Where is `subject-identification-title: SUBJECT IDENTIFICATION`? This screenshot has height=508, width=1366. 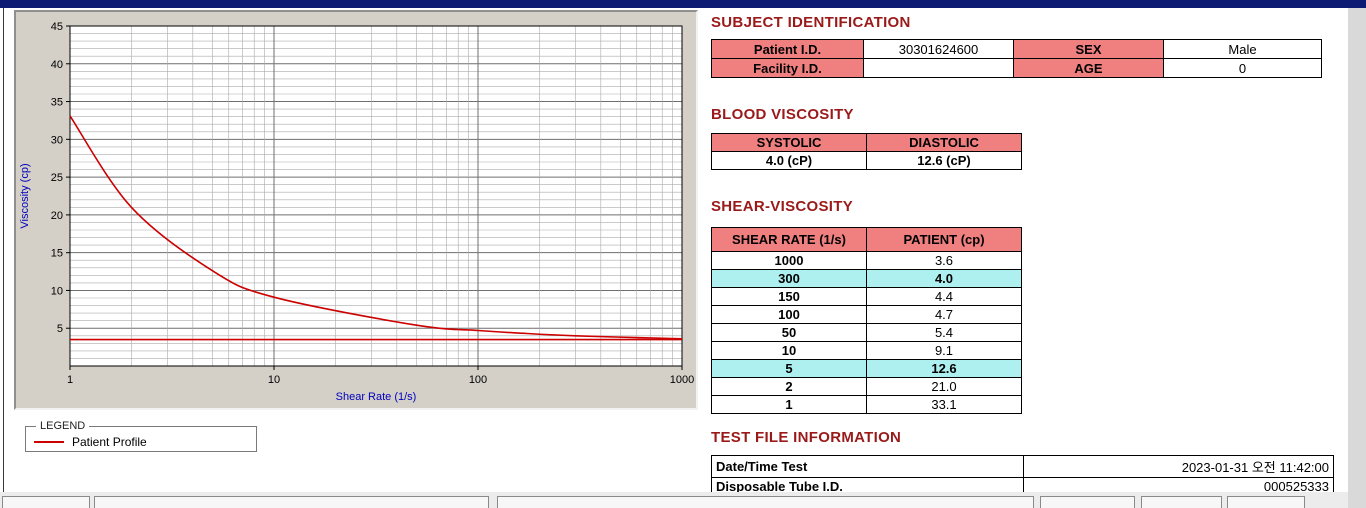 subject-identification-title: SUBJECT IDENTIFICATION is located at coordinates (811, 22).